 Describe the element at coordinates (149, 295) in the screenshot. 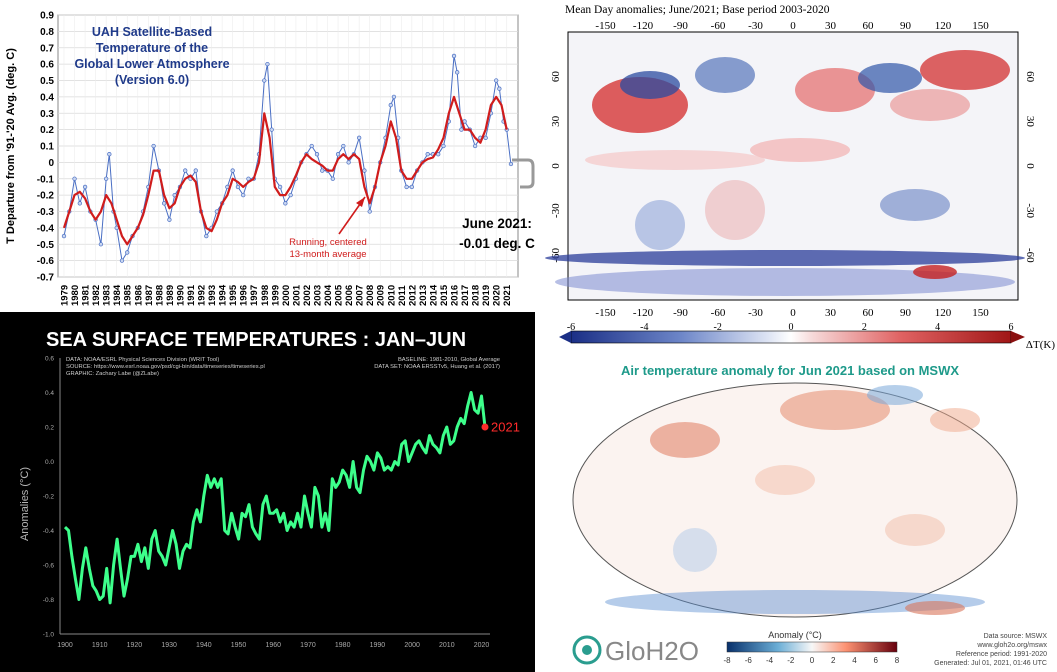

I see `uah-x-tick-label: 1987` at that location.